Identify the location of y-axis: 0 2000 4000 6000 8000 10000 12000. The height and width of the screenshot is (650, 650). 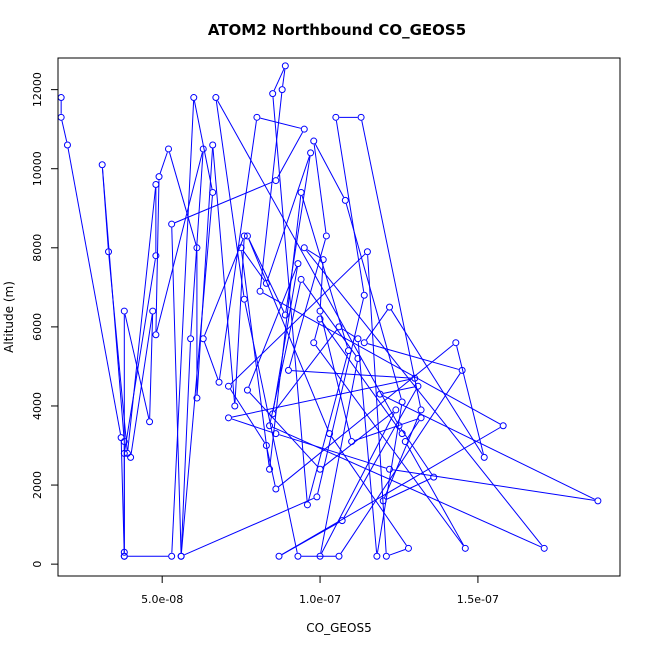
(45, 320).